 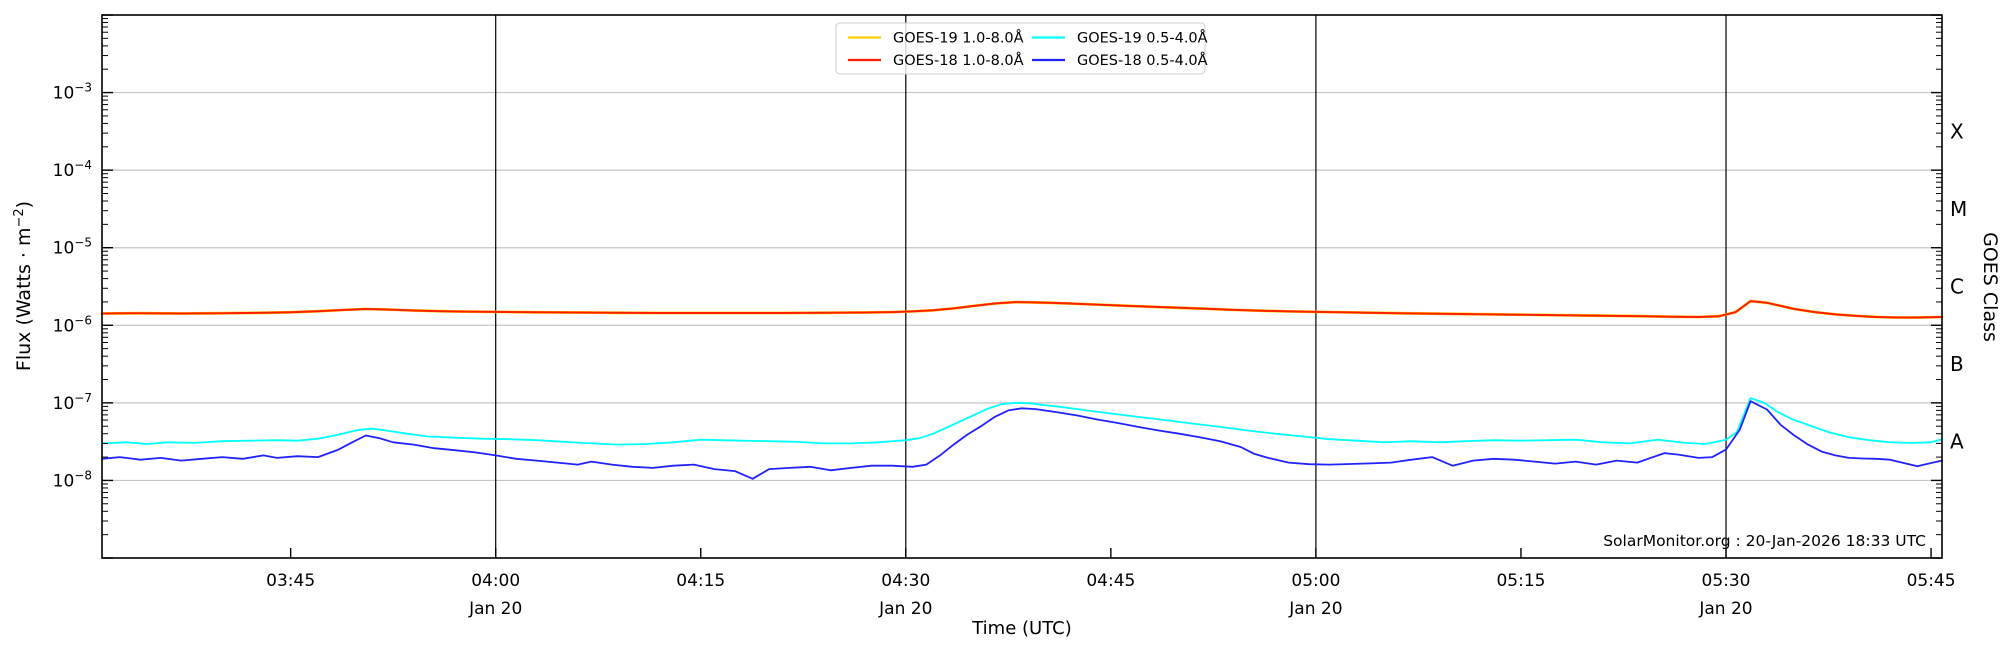 I want to click on x-axis-tick-label: 04:30, so click(x=905, y=581).